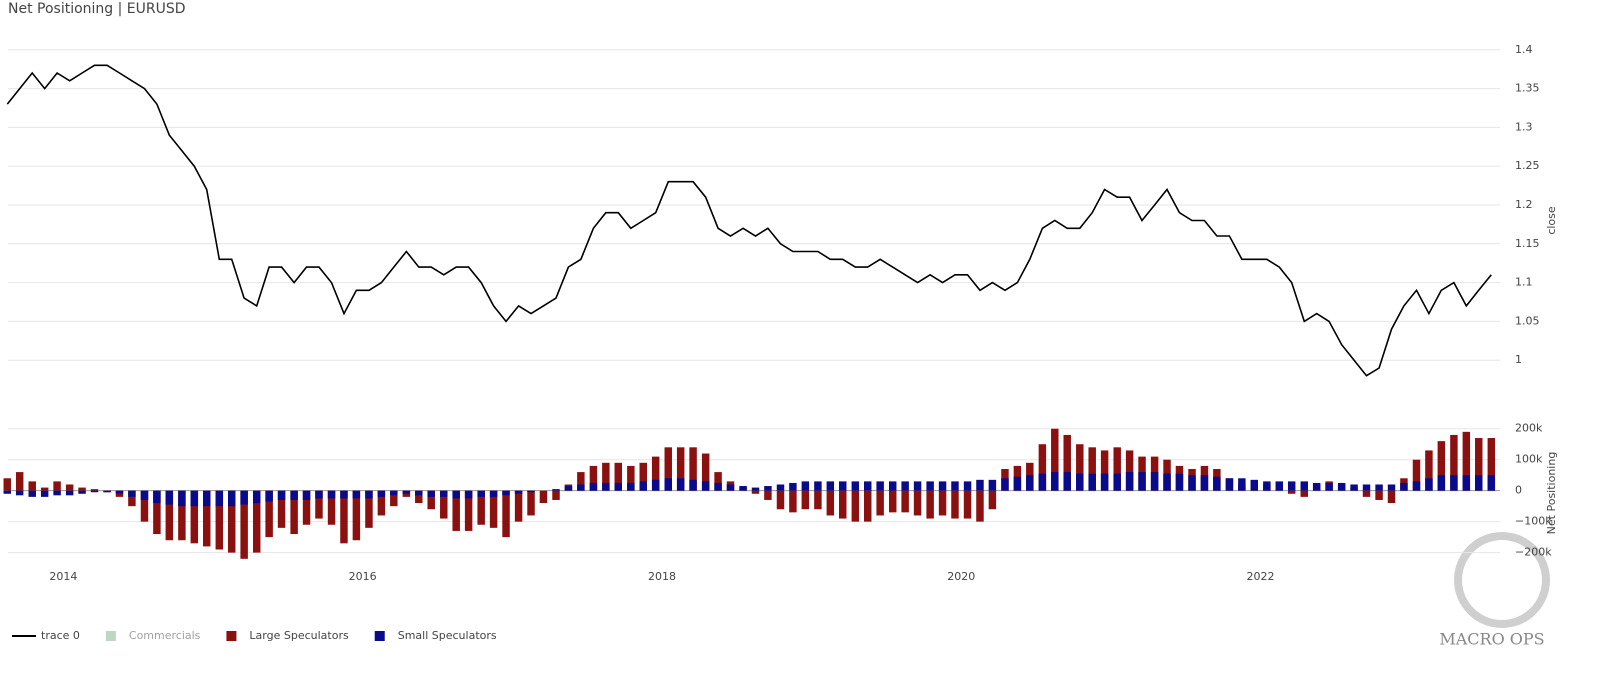  I want to click on y-tick-label: 1.35, so click(1527, 88).